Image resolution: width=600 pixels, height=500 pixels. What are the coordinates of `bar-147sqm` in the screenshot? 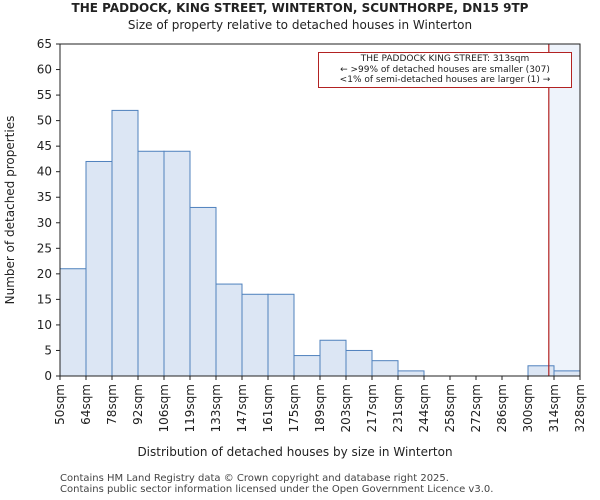 It's located at (255, 335).